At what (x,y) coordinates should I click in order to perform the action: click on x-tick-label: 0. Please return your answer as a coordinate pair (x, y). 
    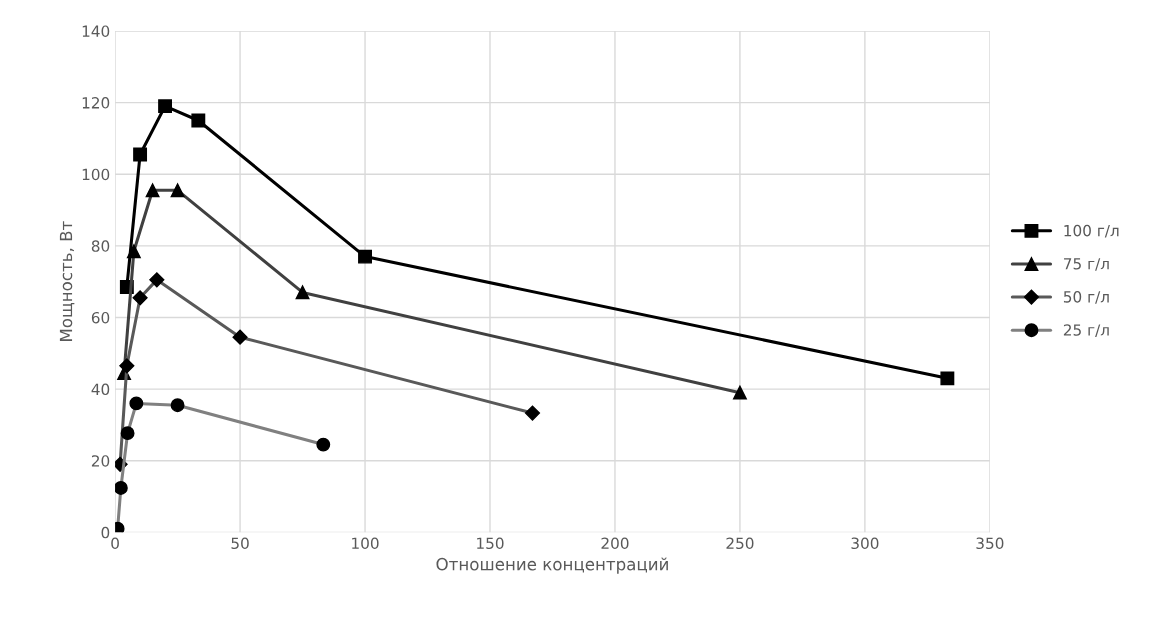
    Looking at the image, I should click on (115, 543).